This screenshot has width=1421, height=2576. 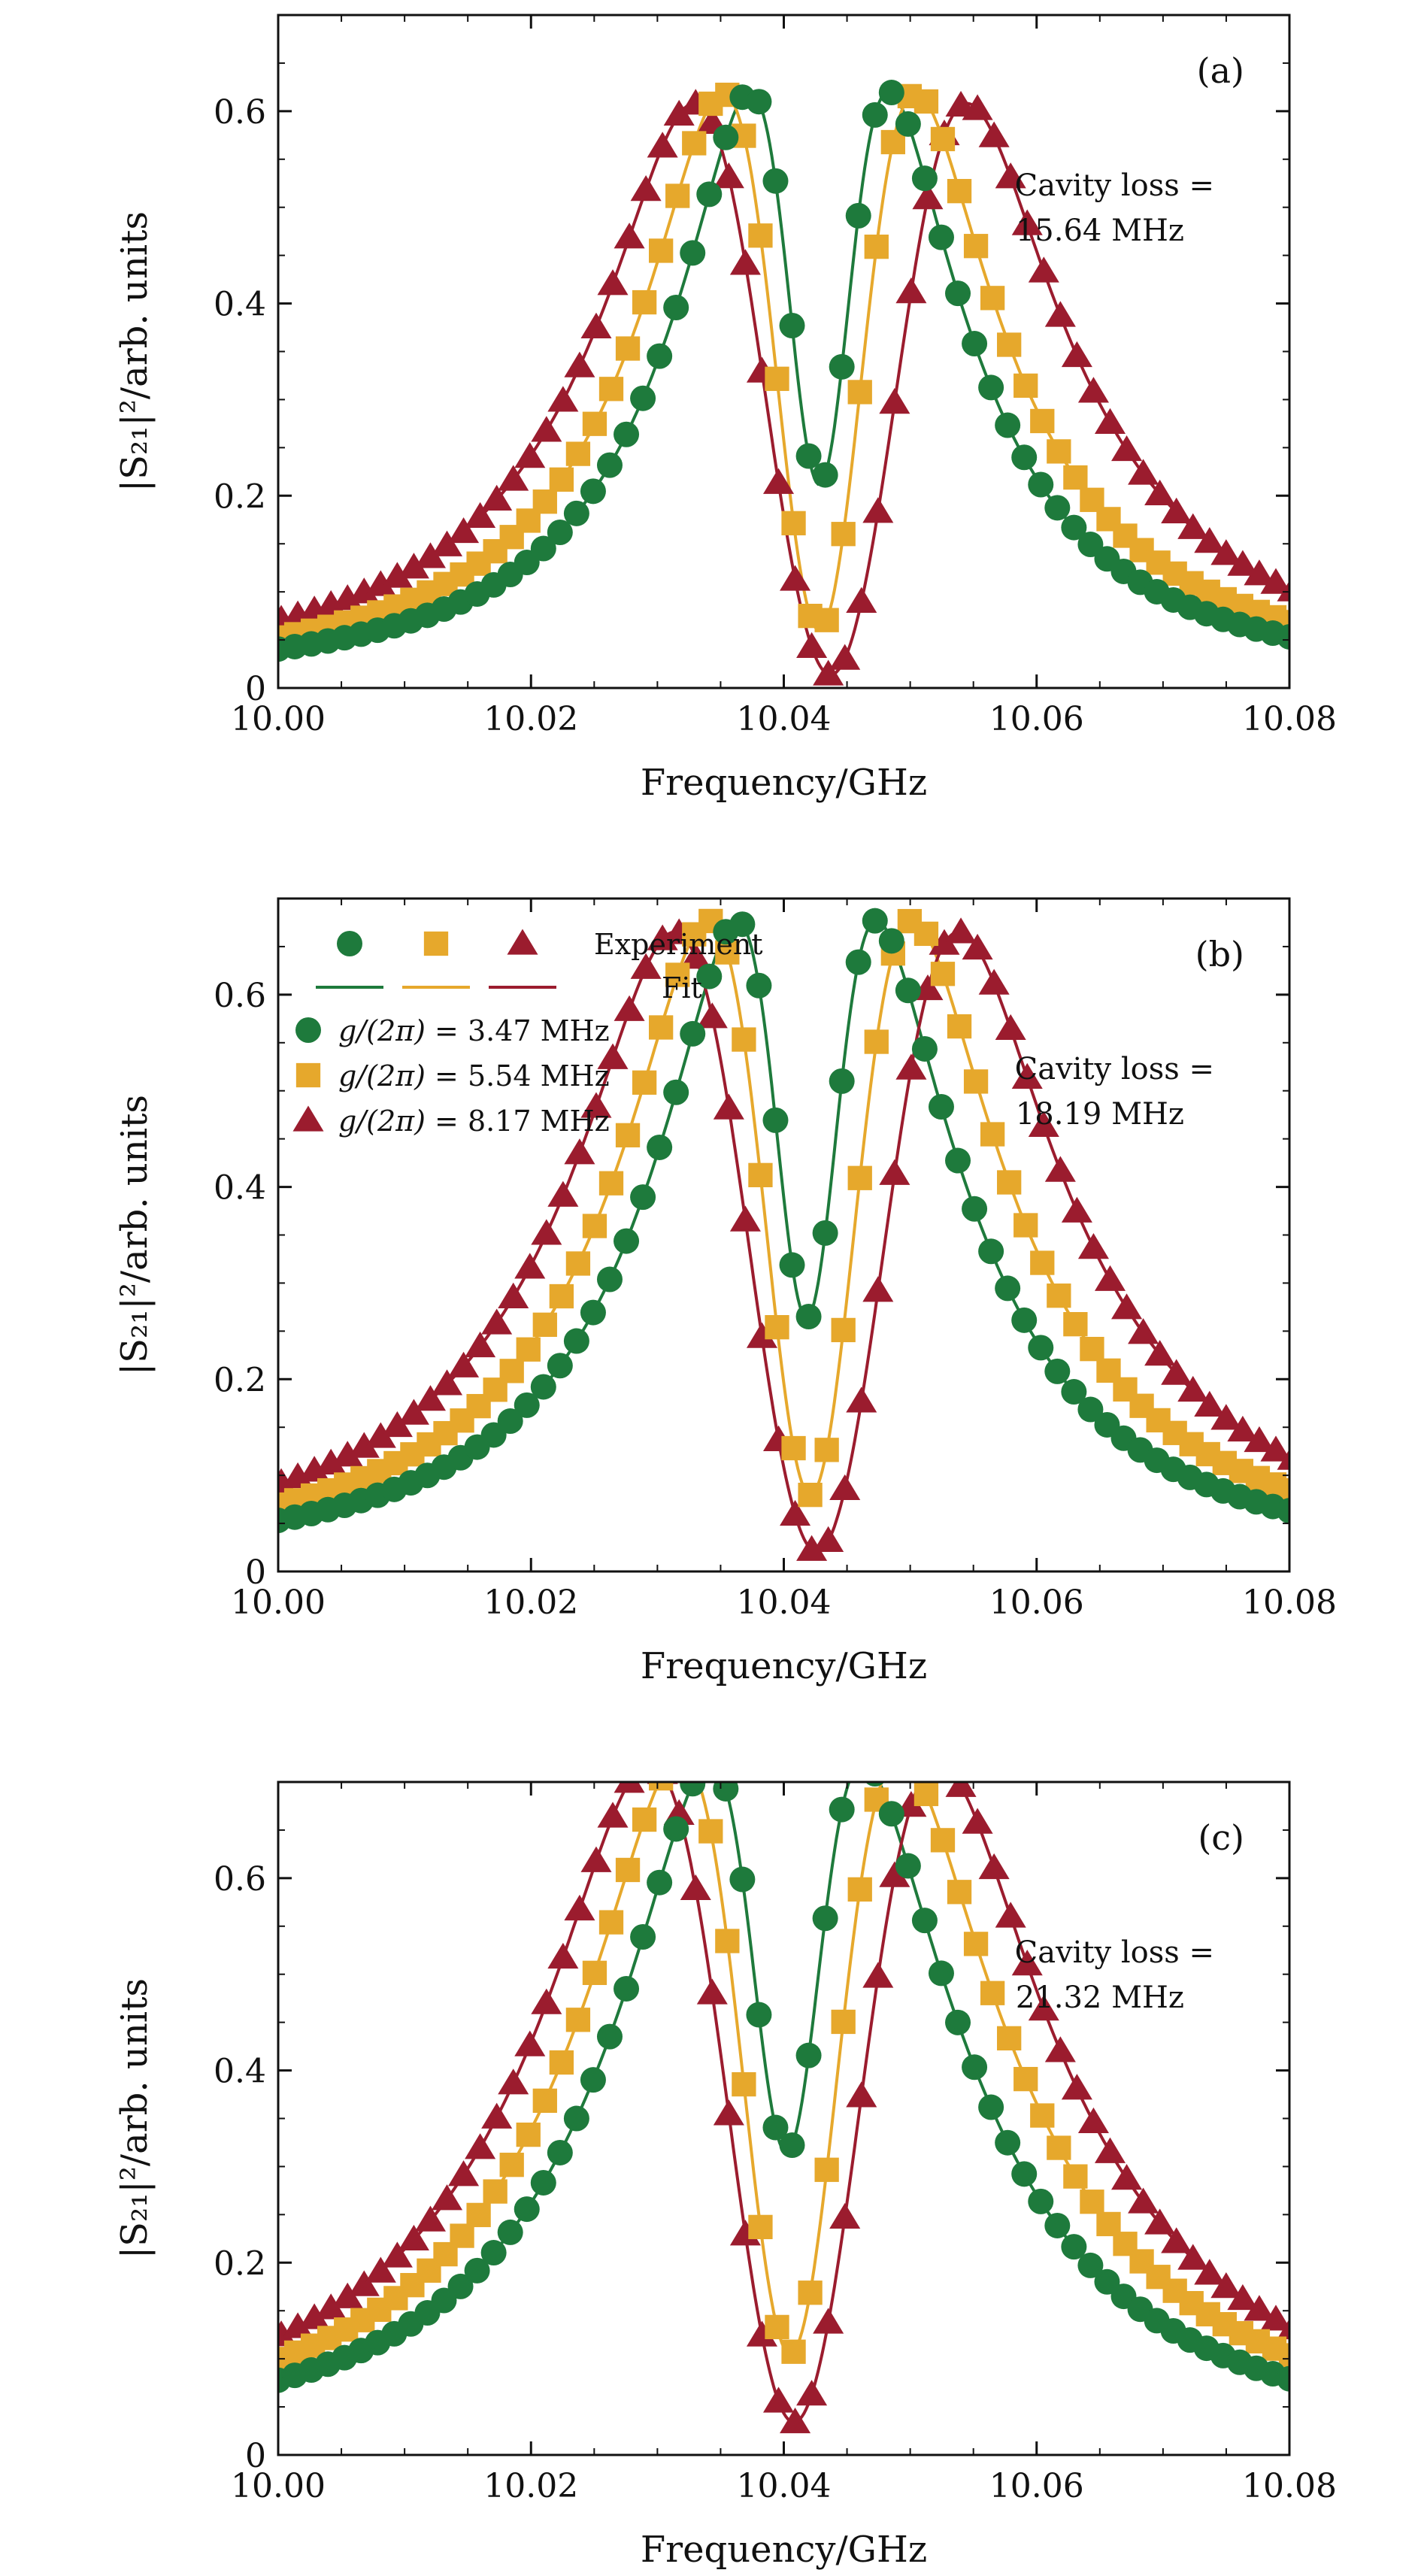 What do you see at coordinates (530, 1602) in the screenshot?
I see `x-tick-label: 10.02` at bounding box center [530, 1602].